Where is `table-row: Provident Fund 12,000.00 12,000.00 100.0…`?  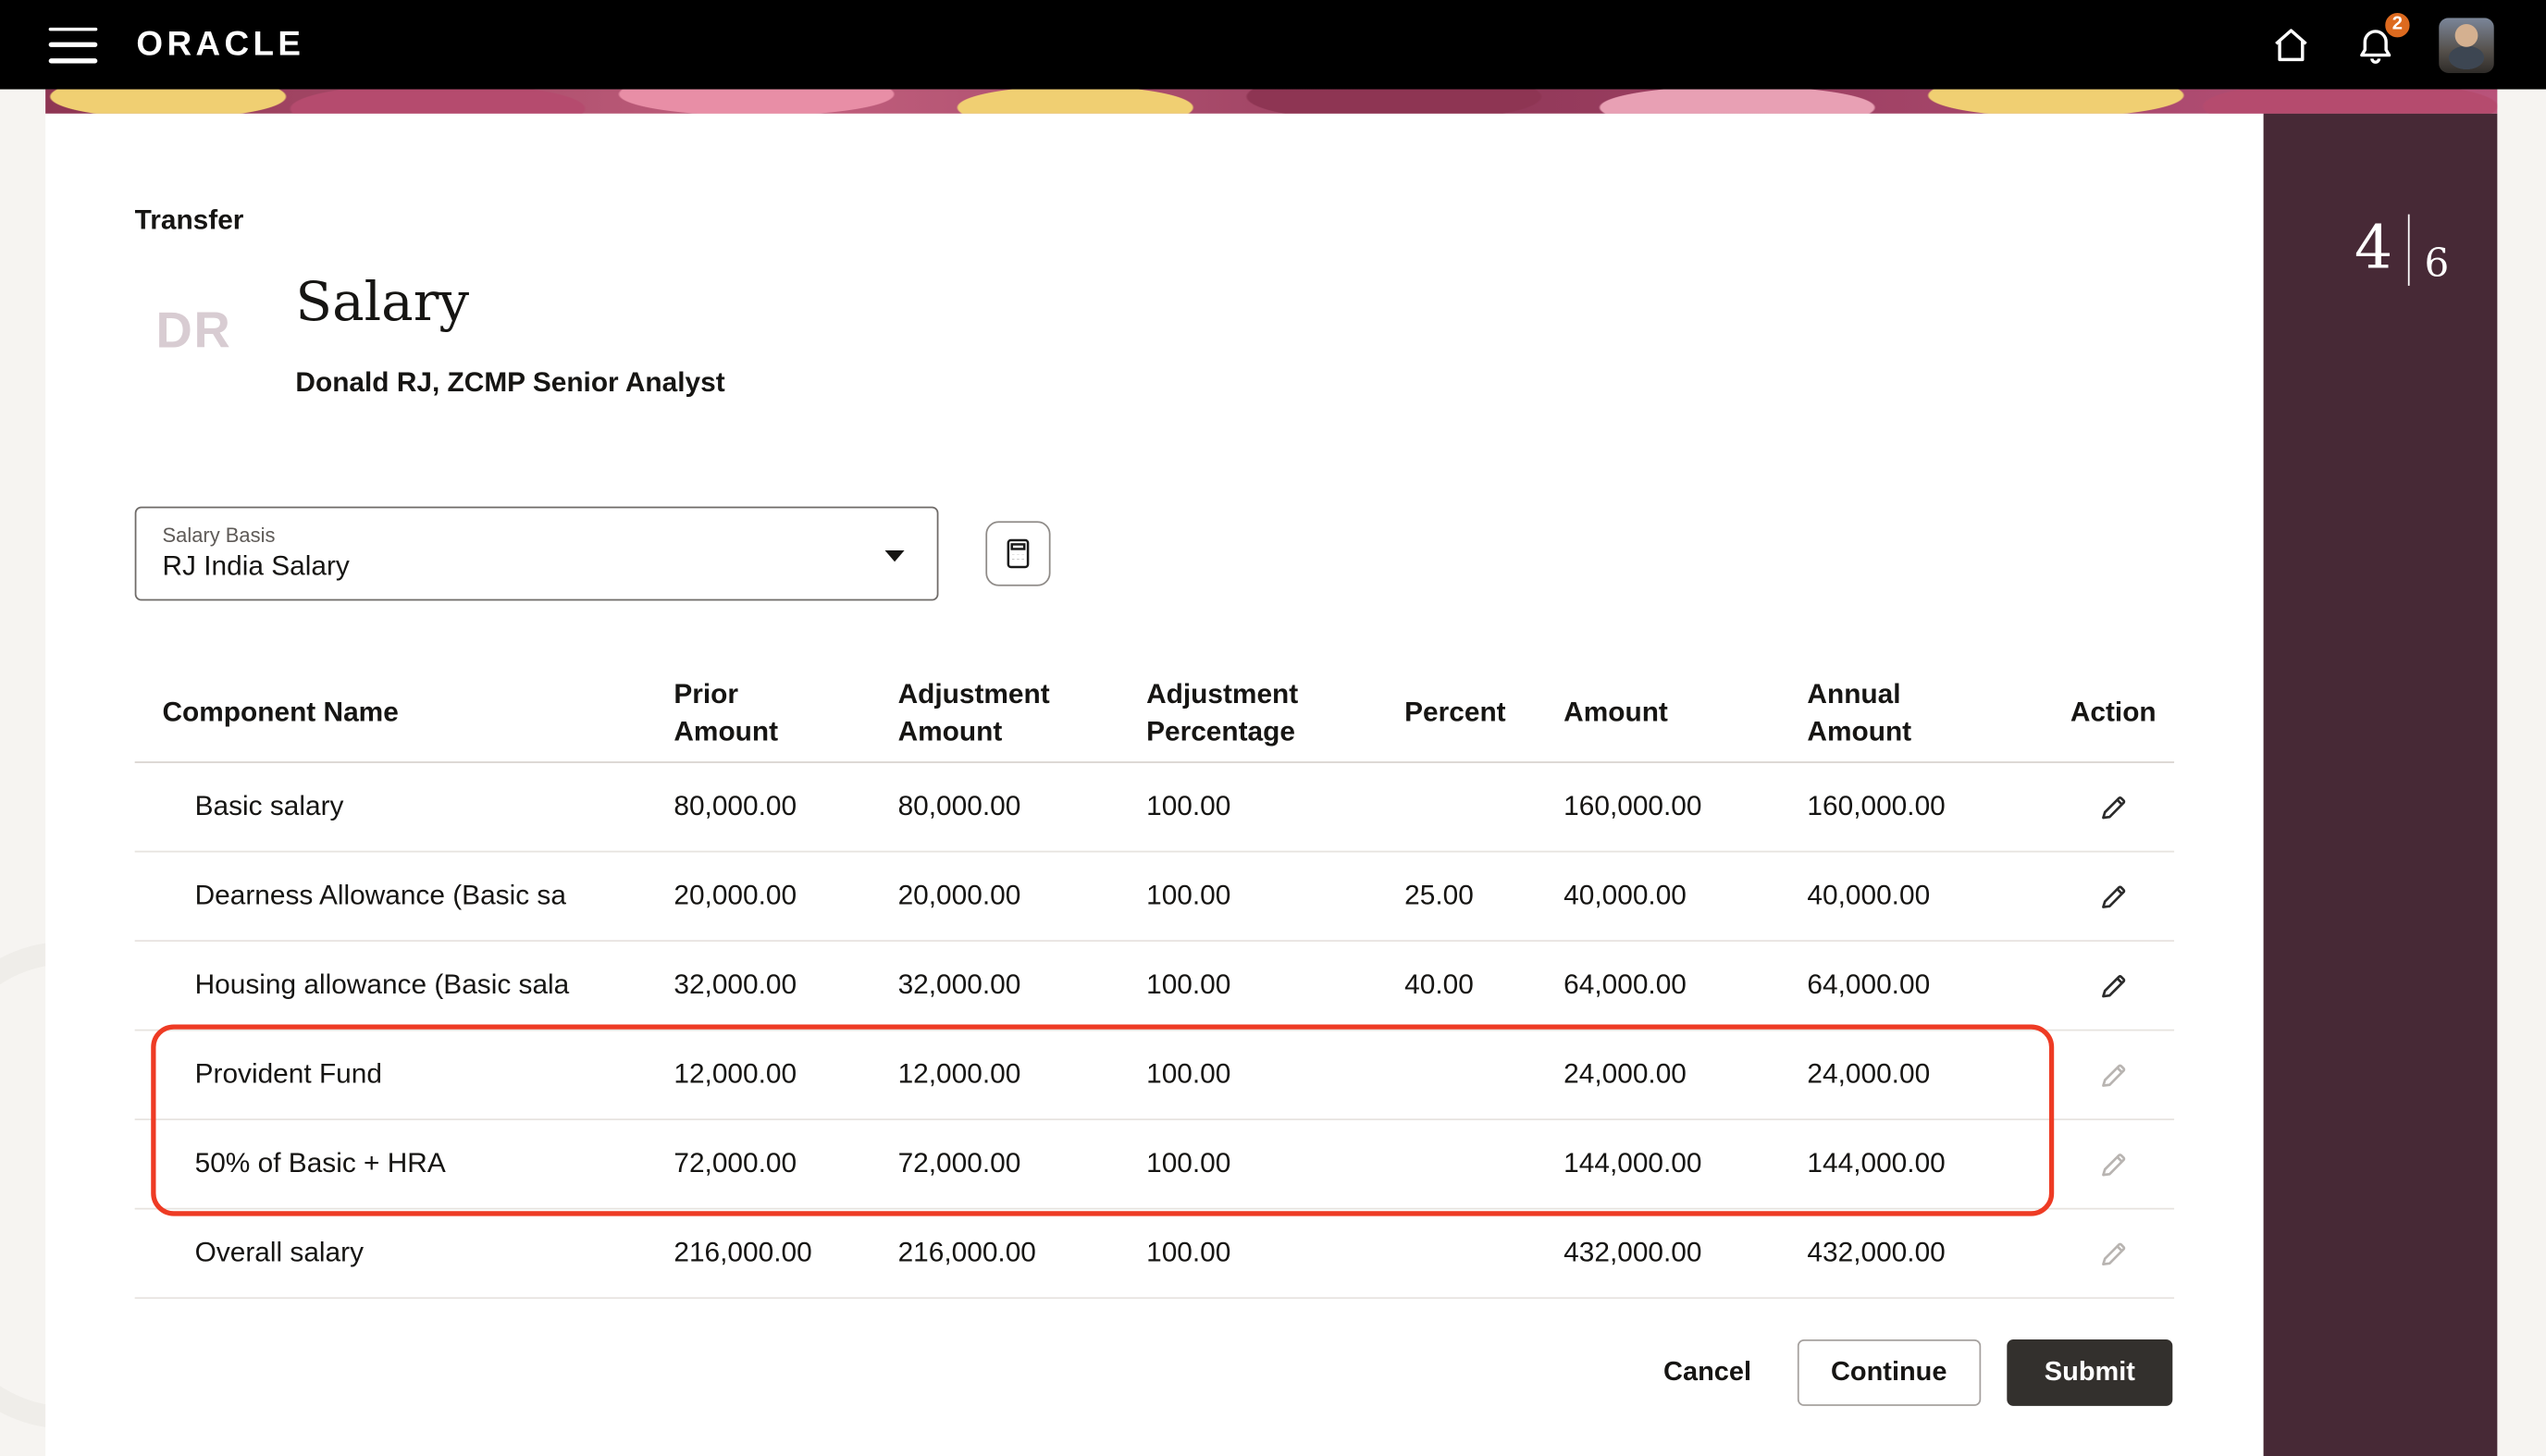
table-row: Provident Fund 12,000.00 12,000.00 100.0… is located at coordinates (1154, 1075).